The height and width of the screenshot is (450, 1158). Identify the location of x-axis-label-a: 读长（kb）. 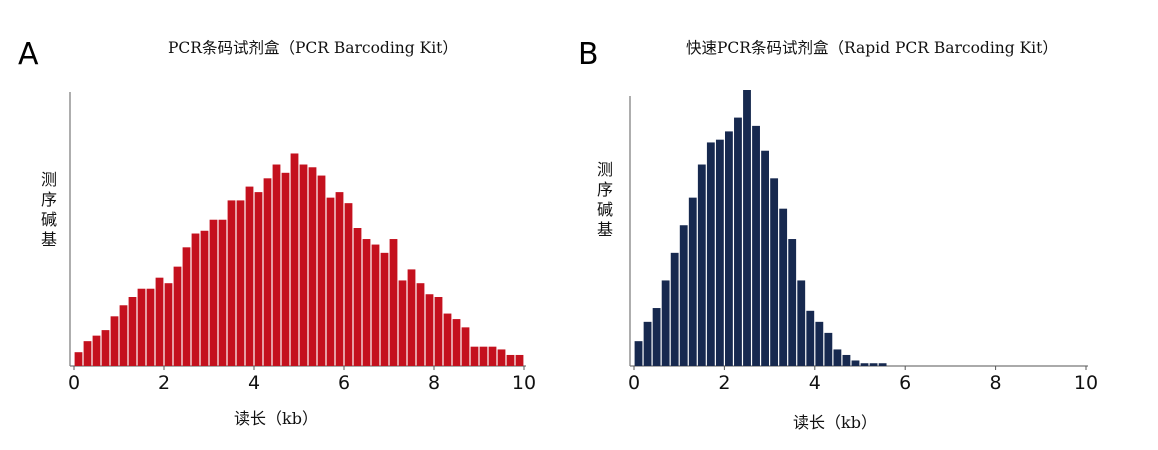
(276, 418).